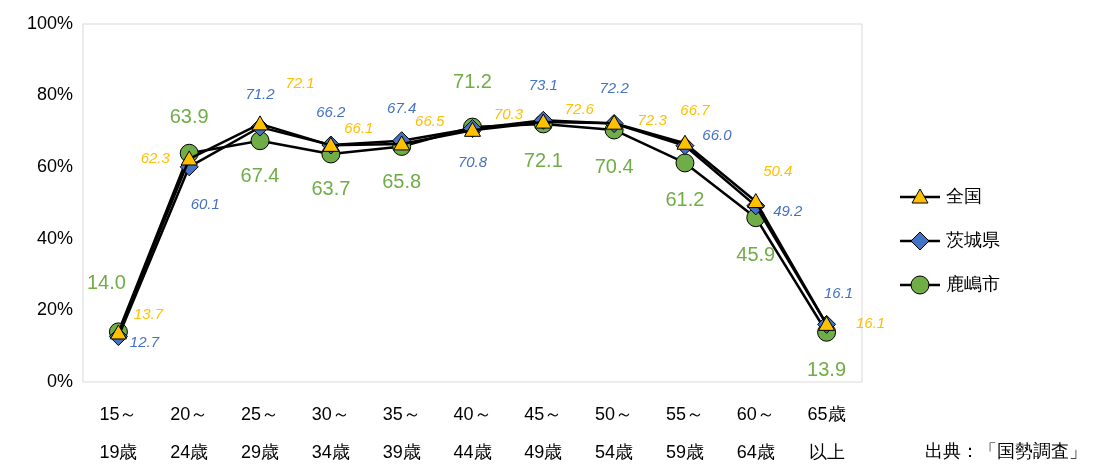 Image resolution: width=1093 pixels, height=471 pixels. What do you see at coordinates (508, 114) in the screenshot?
I see `data-label: 70.3` at bounding box center [508, 114].